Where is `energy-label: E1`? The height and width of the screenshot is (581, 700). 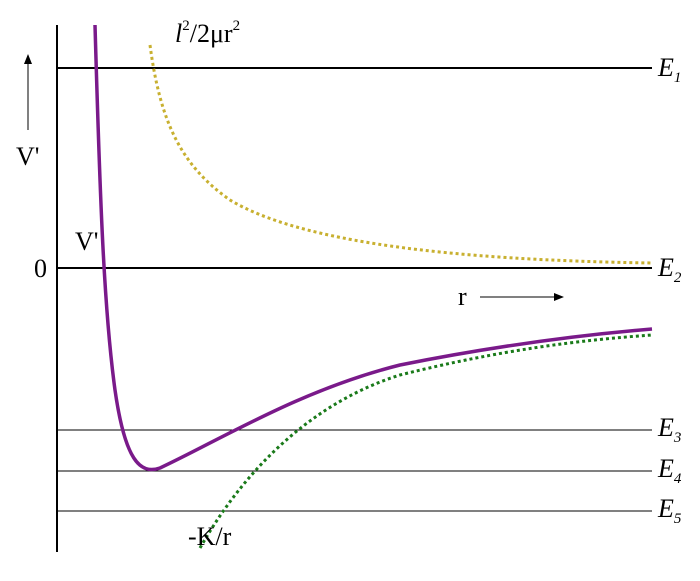
energy-label: E1 is located at coordinates (669, 69).